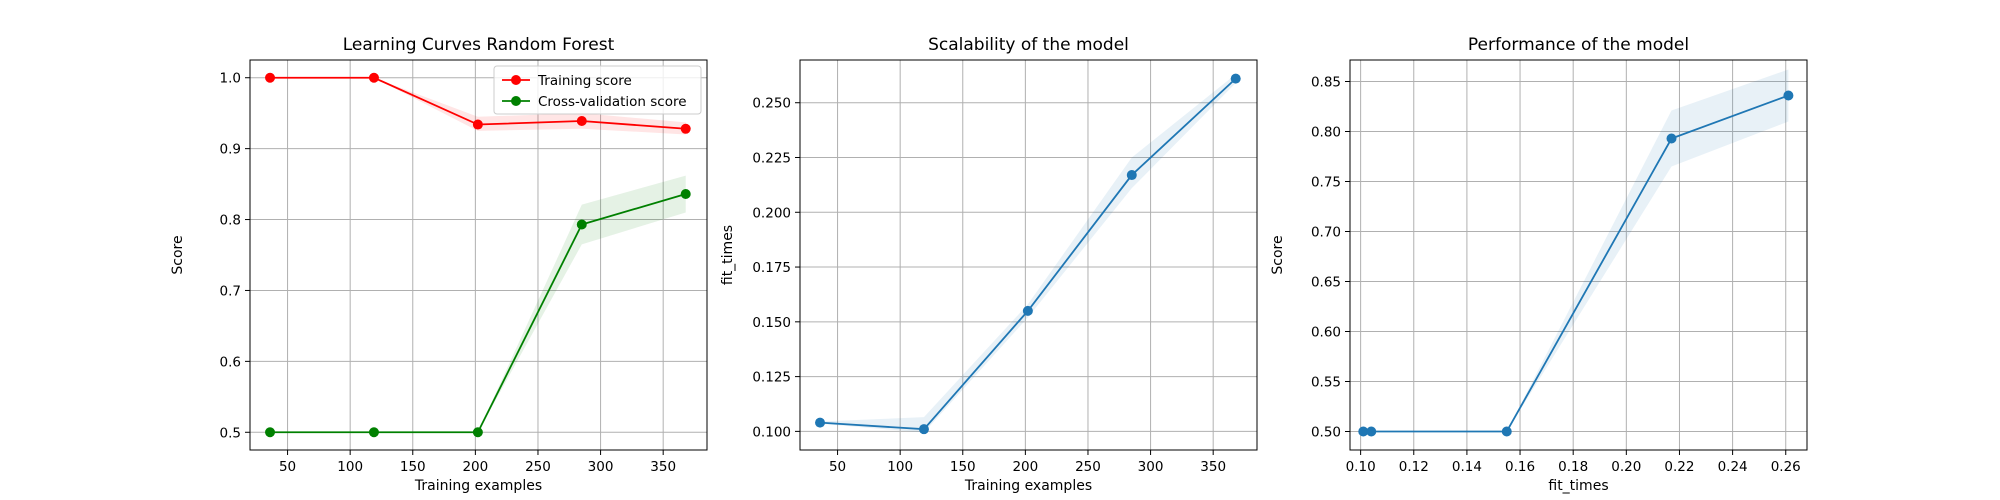  What do you see at coordinates (1361, 467) in the screenshot?
I see `x-tick-label: 0.10` at bounding box center [1361, 467].